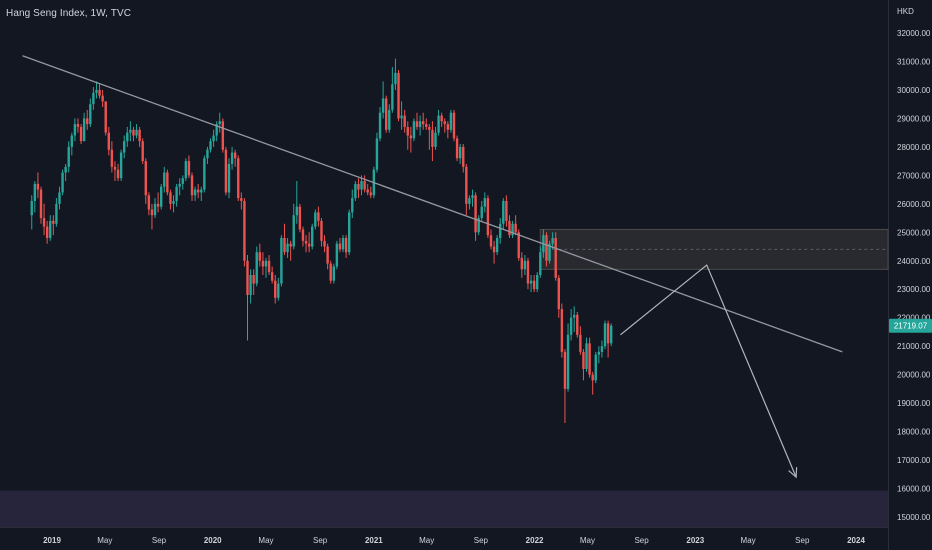  I want to click on price-tick-label: 27000.00, so click(914, 175).